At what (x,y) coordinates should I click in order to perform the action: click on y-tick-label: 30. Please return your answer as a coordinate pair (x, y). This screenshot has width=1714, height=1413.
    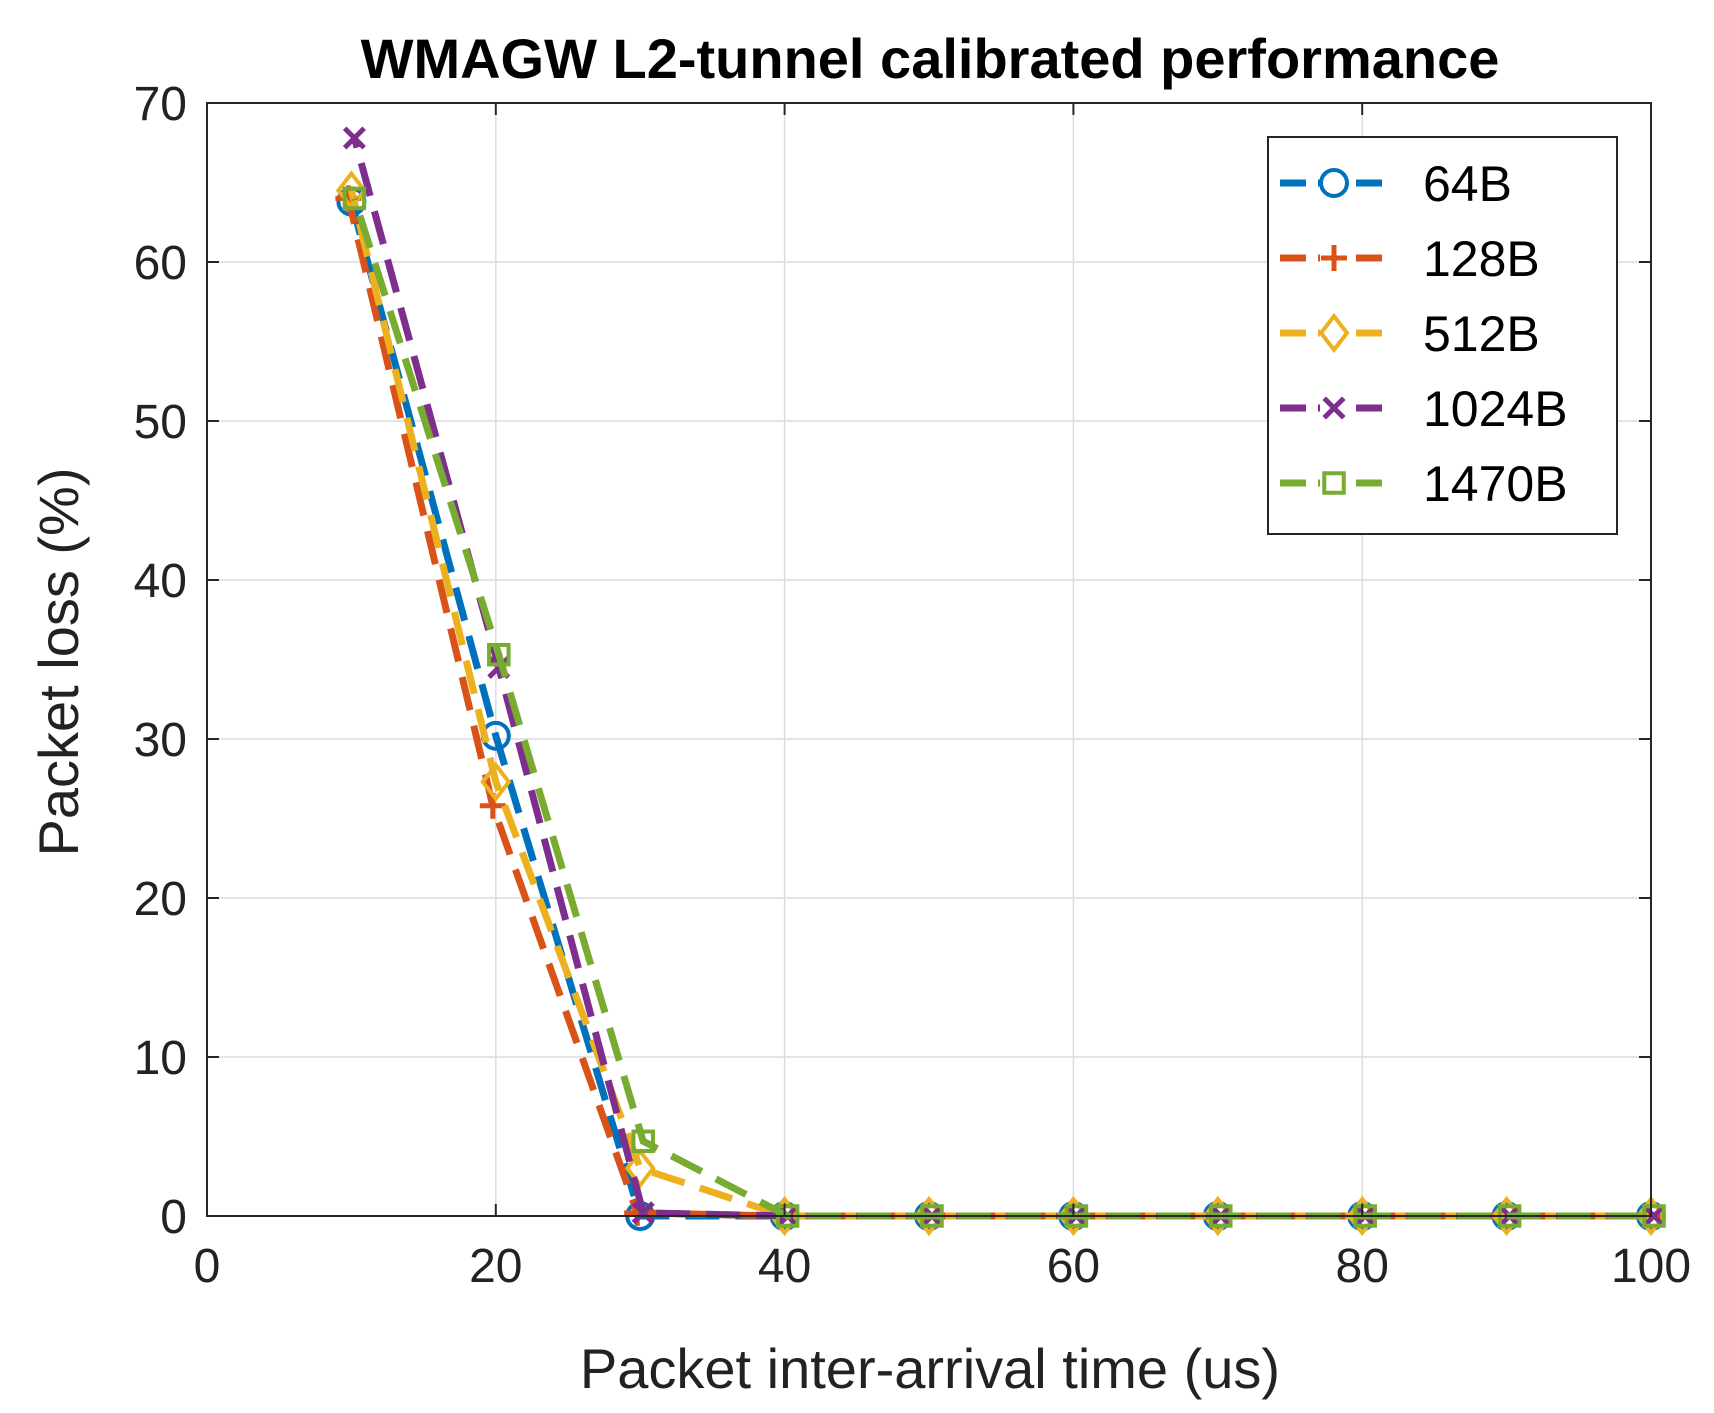
    Looking at the image, I should click on (160, 740).